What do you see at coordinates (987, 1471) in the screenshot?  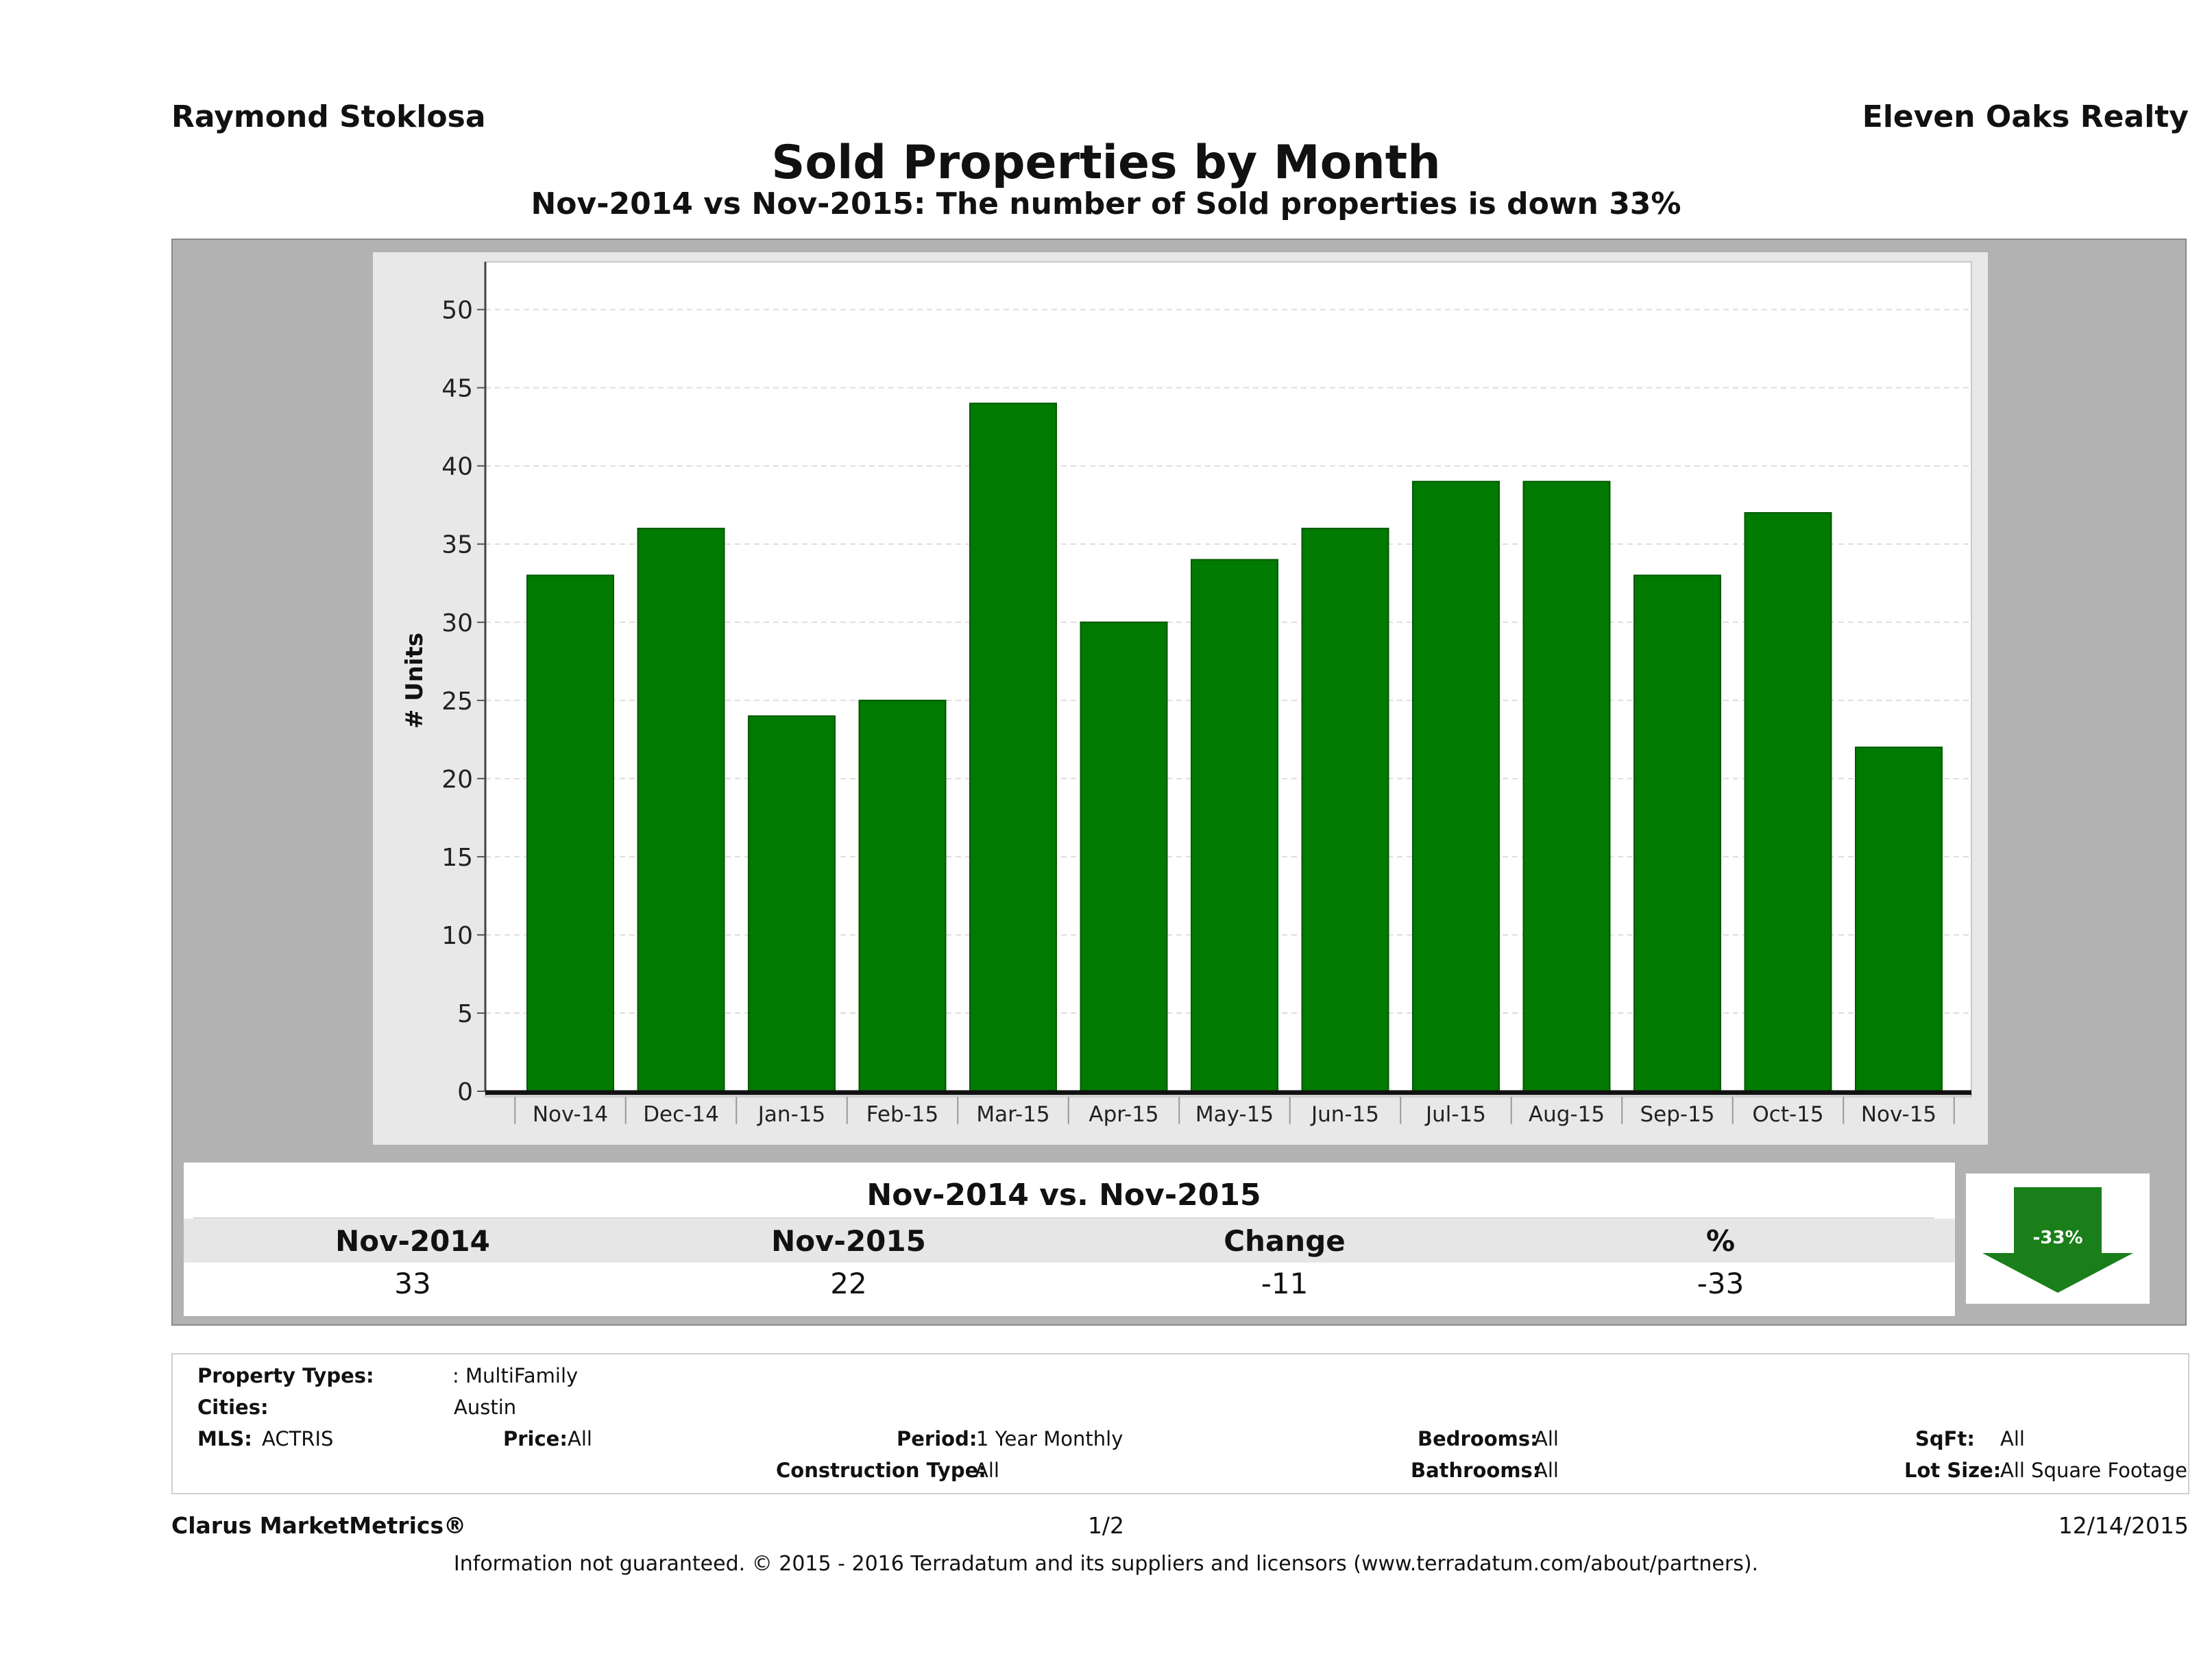 I see `construction-type-value: All` at bounding box center [987, 1471].